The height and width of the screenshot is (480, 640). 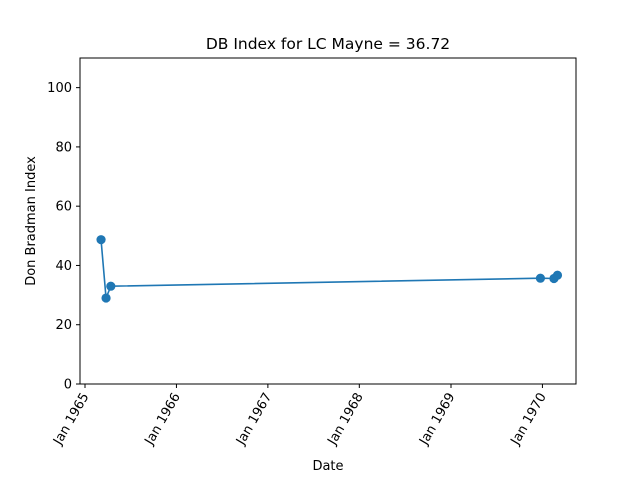 I want to click on y-tick-label: 0, so click(x=68, y=385).